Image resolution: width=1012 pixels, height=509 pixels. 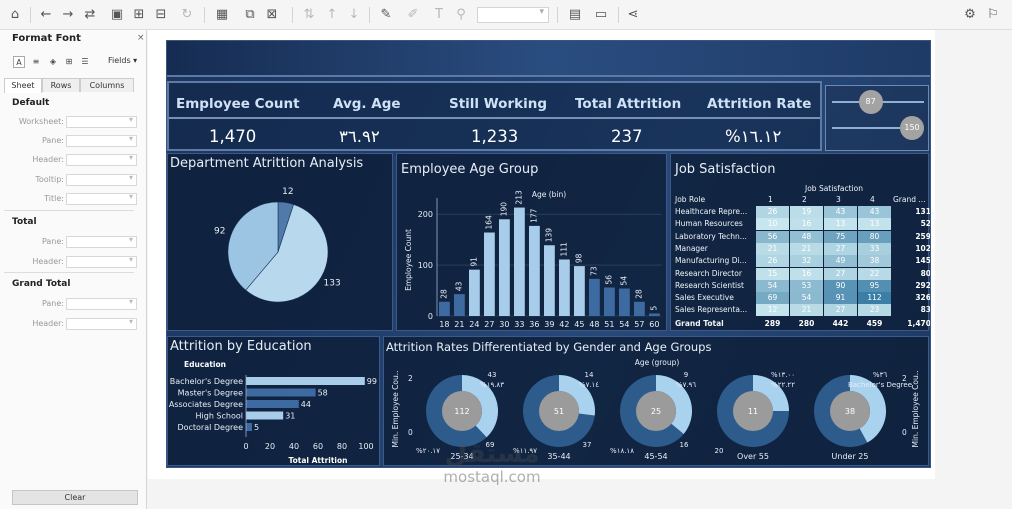 What do you see at coordinates (488, 222) in the screenshot?
I see `bar-value-label: 164` at bounding box center [488, 222].